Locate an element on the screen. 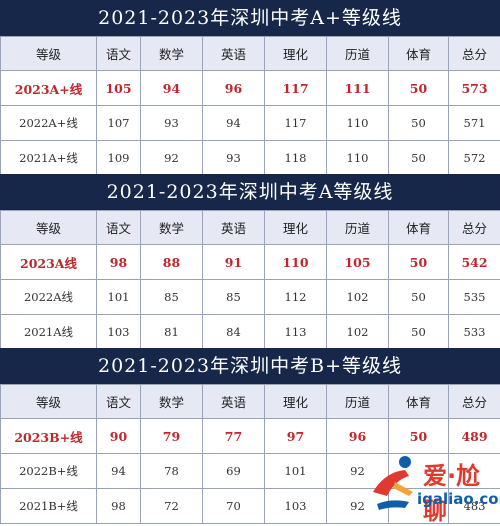 This screenshot has height=526, width=500. score-cell: 572 is located at coordinates (474, 158).